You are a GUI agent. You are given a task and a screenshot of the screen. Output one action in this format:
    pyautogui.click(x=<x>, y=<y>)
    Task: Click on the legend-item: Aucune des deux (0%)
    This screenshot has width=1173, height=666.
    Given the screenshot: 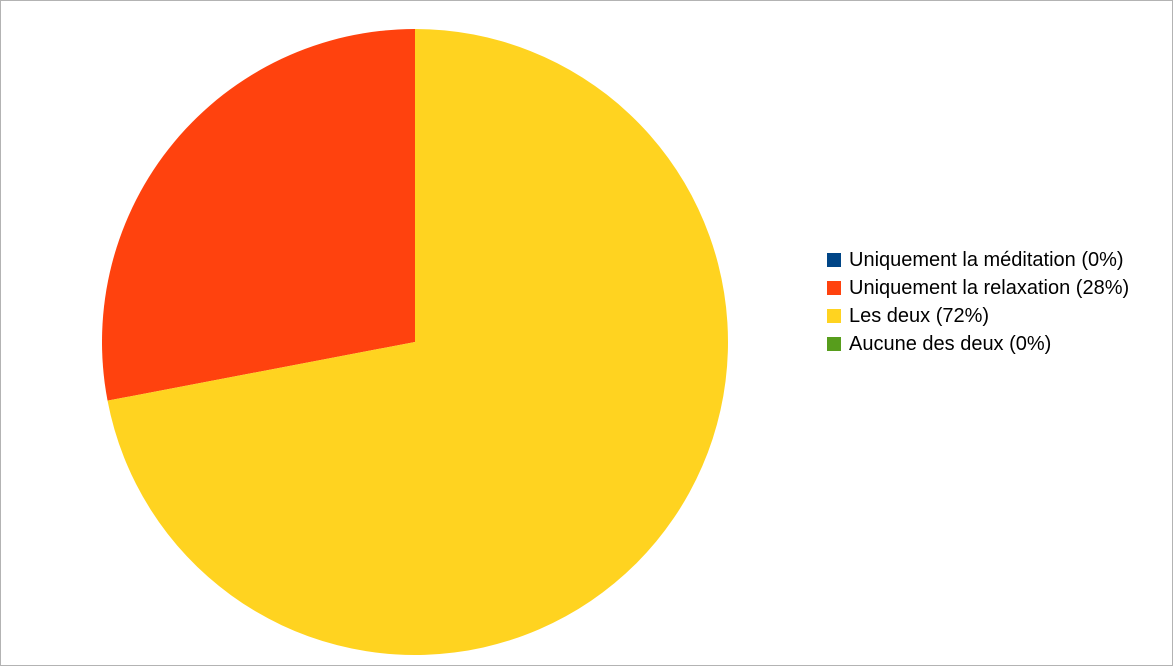 What is the action you would take?
    pyautogui.click(x=997, y=344)
    